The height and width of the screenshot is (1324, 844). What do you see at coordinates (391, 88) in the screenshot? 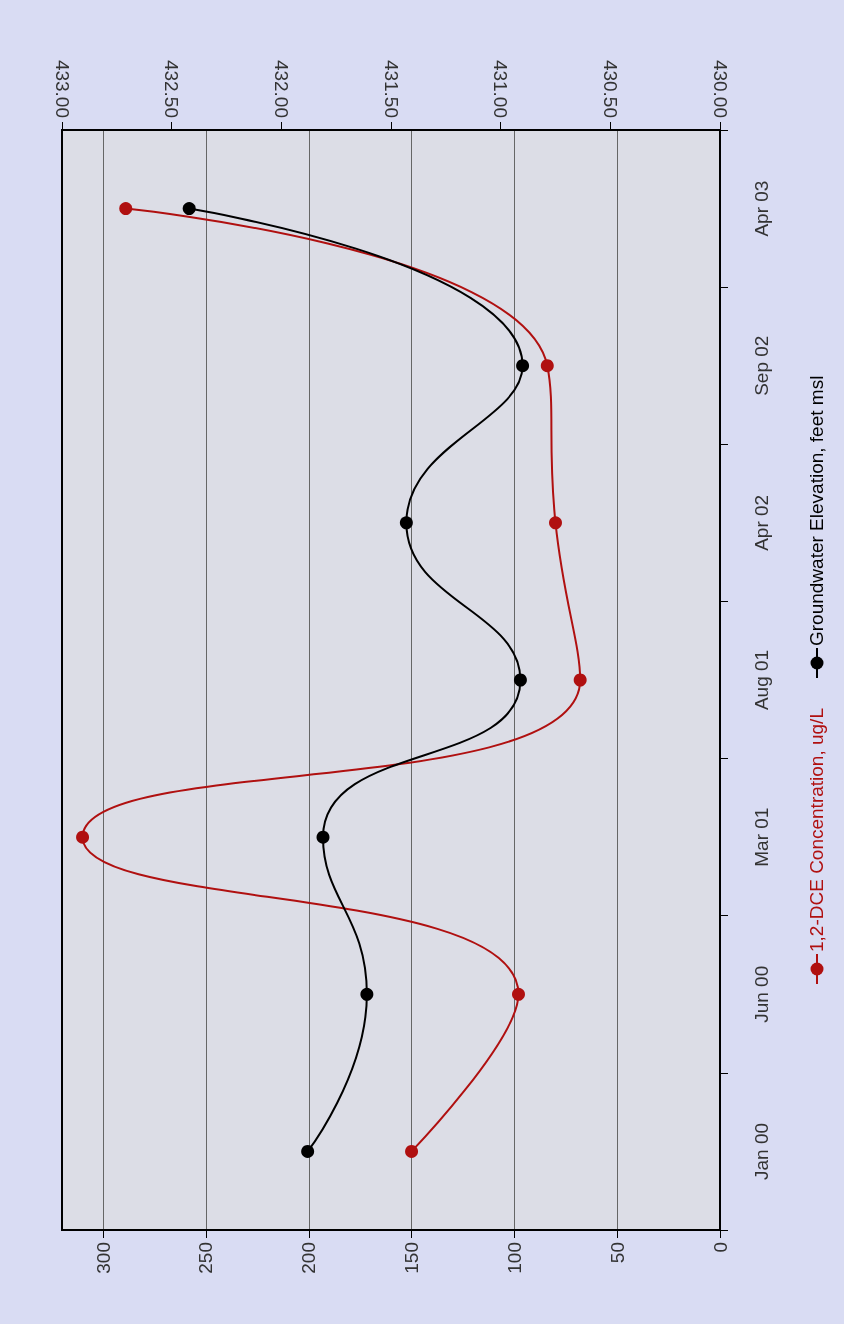
I see `x2-tick-label: 431.50` at bounding box center [391, 88].